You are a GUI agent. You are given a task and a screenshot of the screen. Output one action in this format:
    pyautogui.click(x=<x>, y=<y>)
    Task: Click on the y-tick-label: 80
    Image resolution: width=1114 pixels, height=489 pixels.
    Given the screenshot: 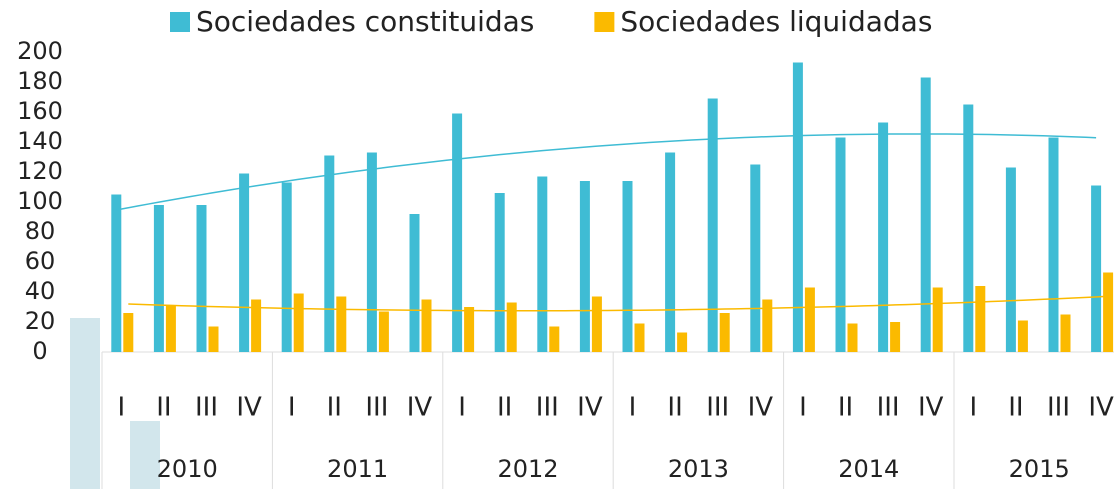 What is the action you would take?
    pyautogui.click(x=40, y=231)
    